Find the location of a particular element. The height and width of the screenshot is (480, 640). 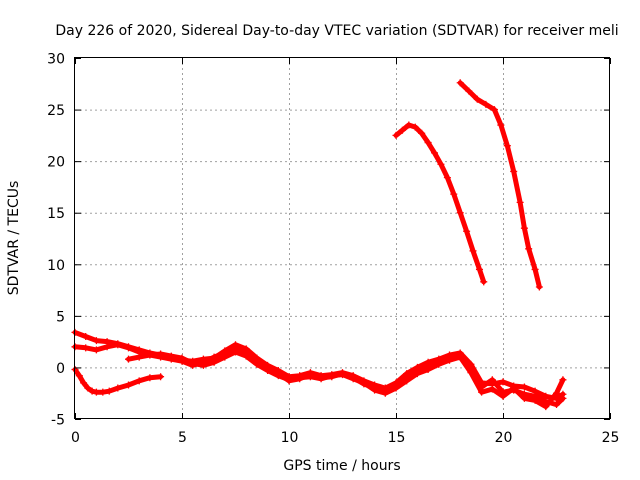

y-tick-label: 10 is located at coordinates (56, 266).